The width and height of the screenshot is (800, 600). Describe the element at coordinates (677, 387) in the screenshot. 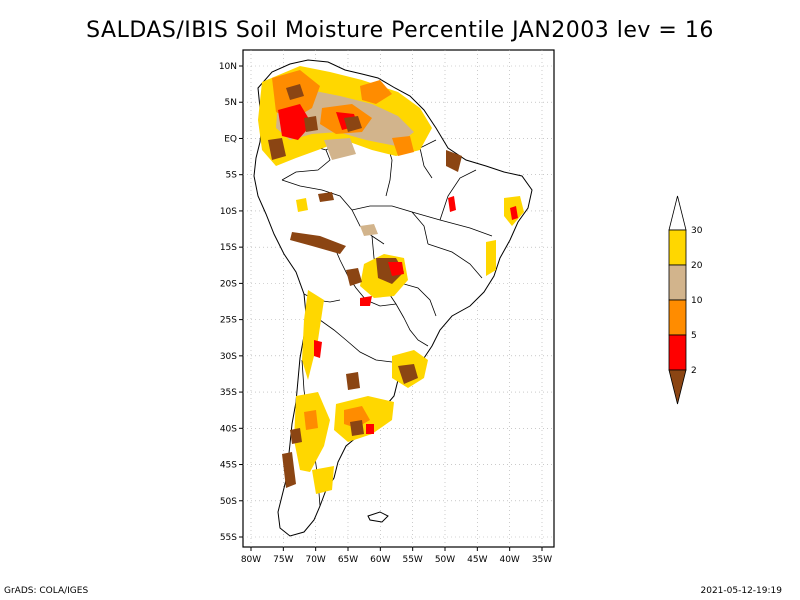

I see `colorbar-bottom-arrow` at that location.